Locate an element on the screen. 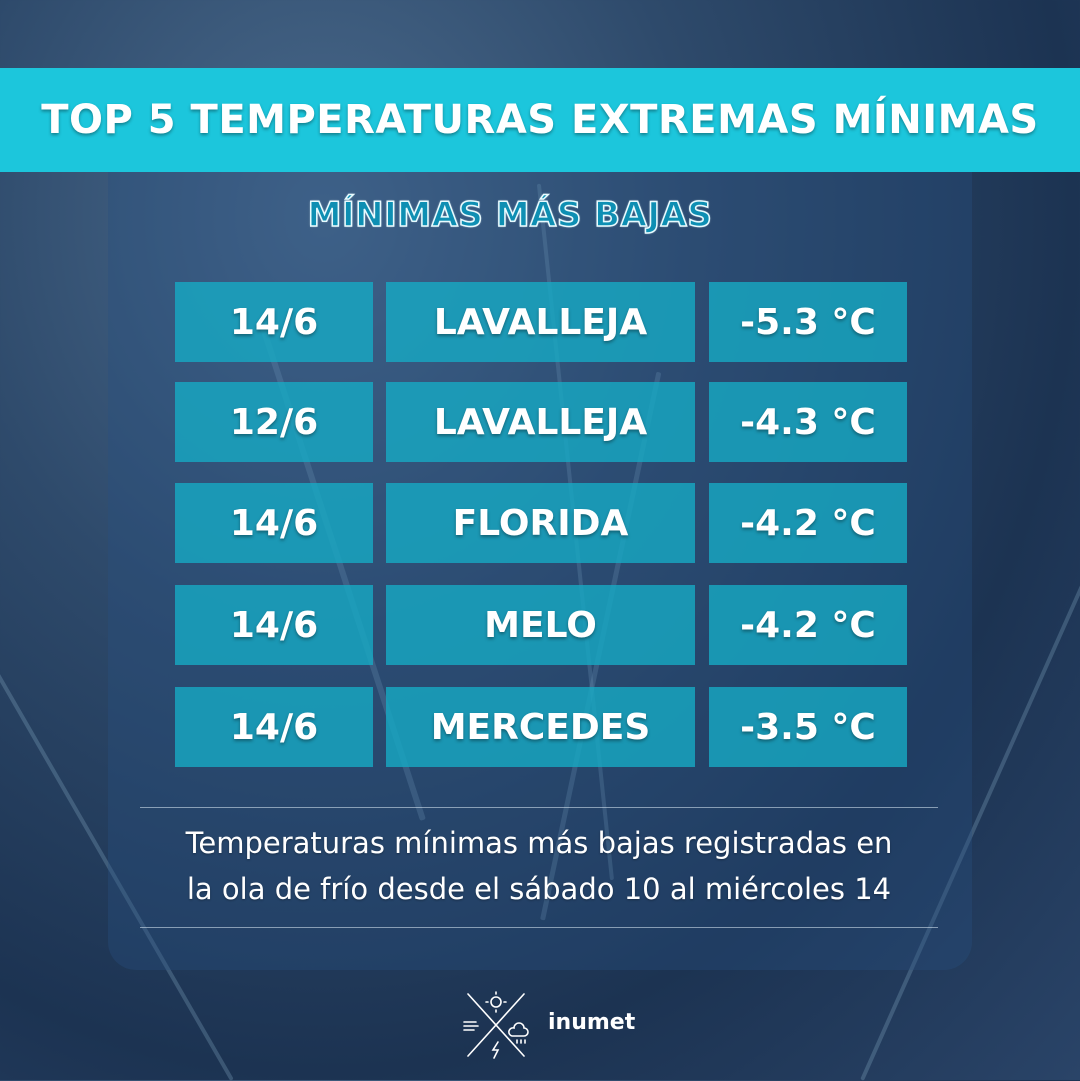 The height and width of the screenshot is (1081, 1080). table-row: 14/6 FLORIDA -4.2 °C is located at coordinates (542, 523).